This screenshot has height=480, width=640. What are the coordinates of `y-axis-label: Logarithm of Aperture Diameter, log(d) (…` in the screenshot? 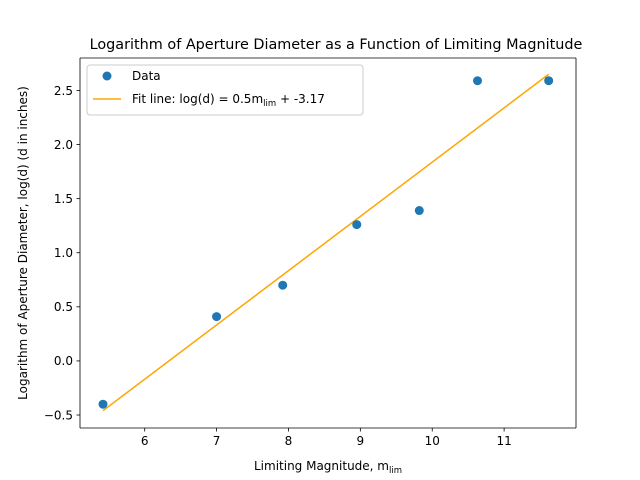 It's located at (23, 243).